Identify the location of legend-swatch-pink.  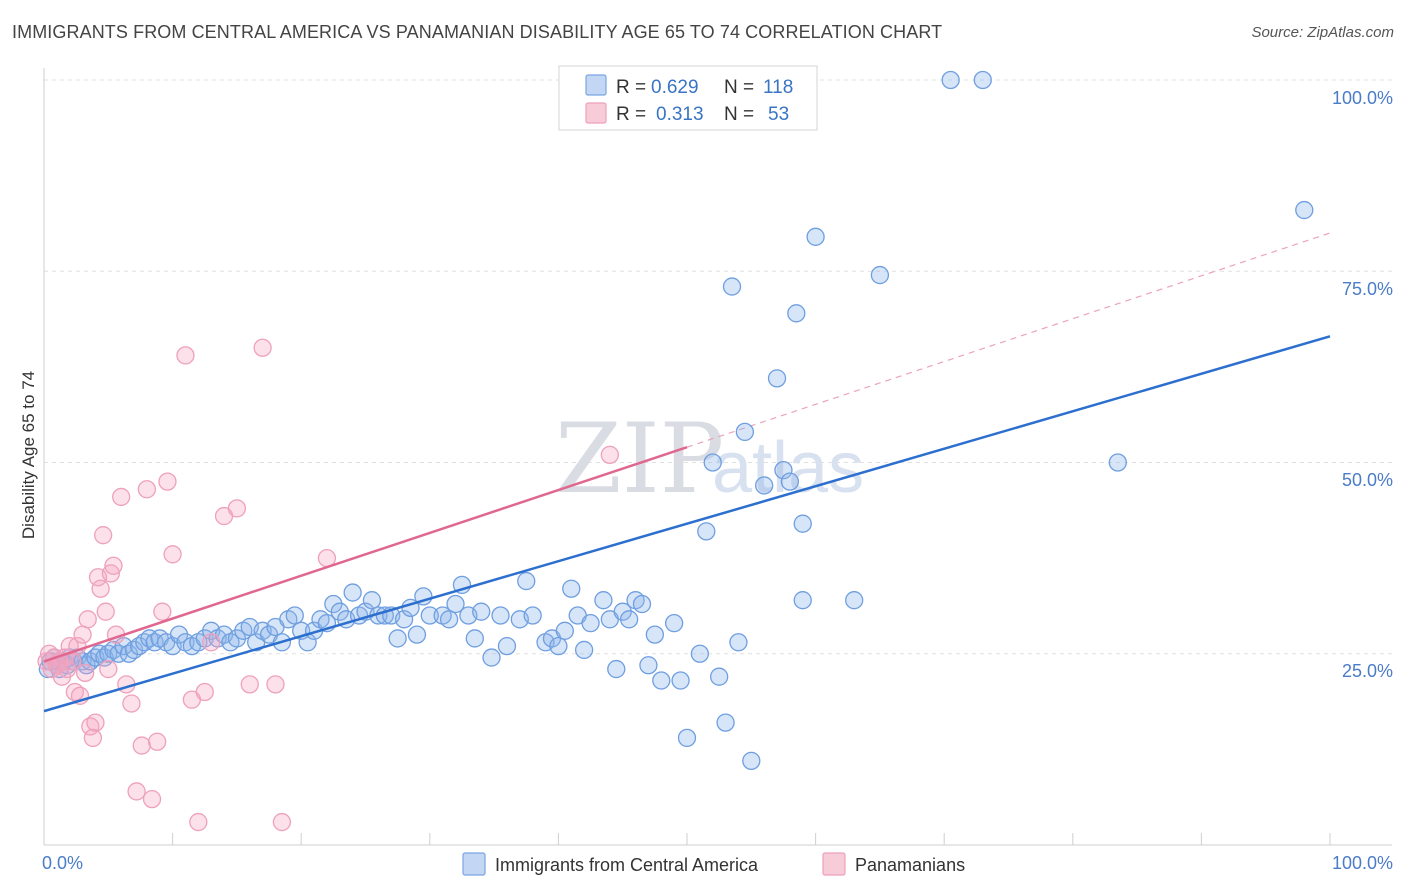
(596, 113).